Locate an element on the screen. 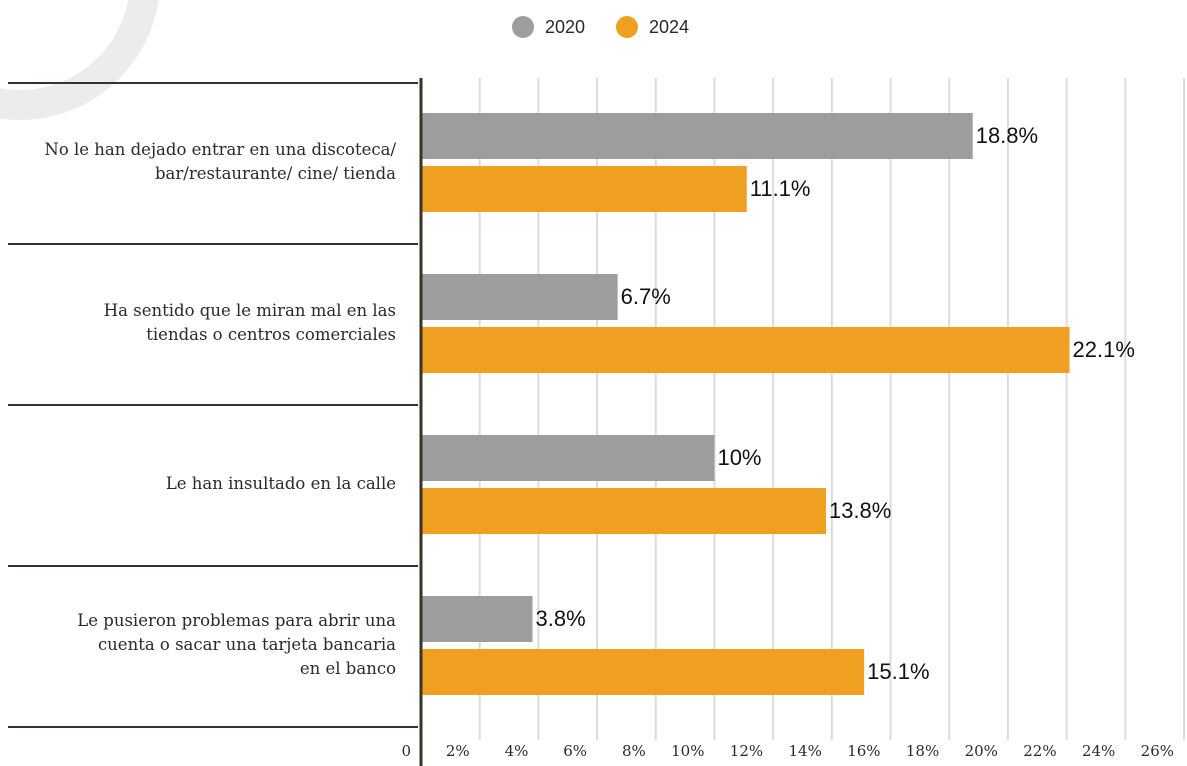 The height and width of the screenshot is (766, 1187). x-tick-label: 24% is located at coordinates (1098, 751).